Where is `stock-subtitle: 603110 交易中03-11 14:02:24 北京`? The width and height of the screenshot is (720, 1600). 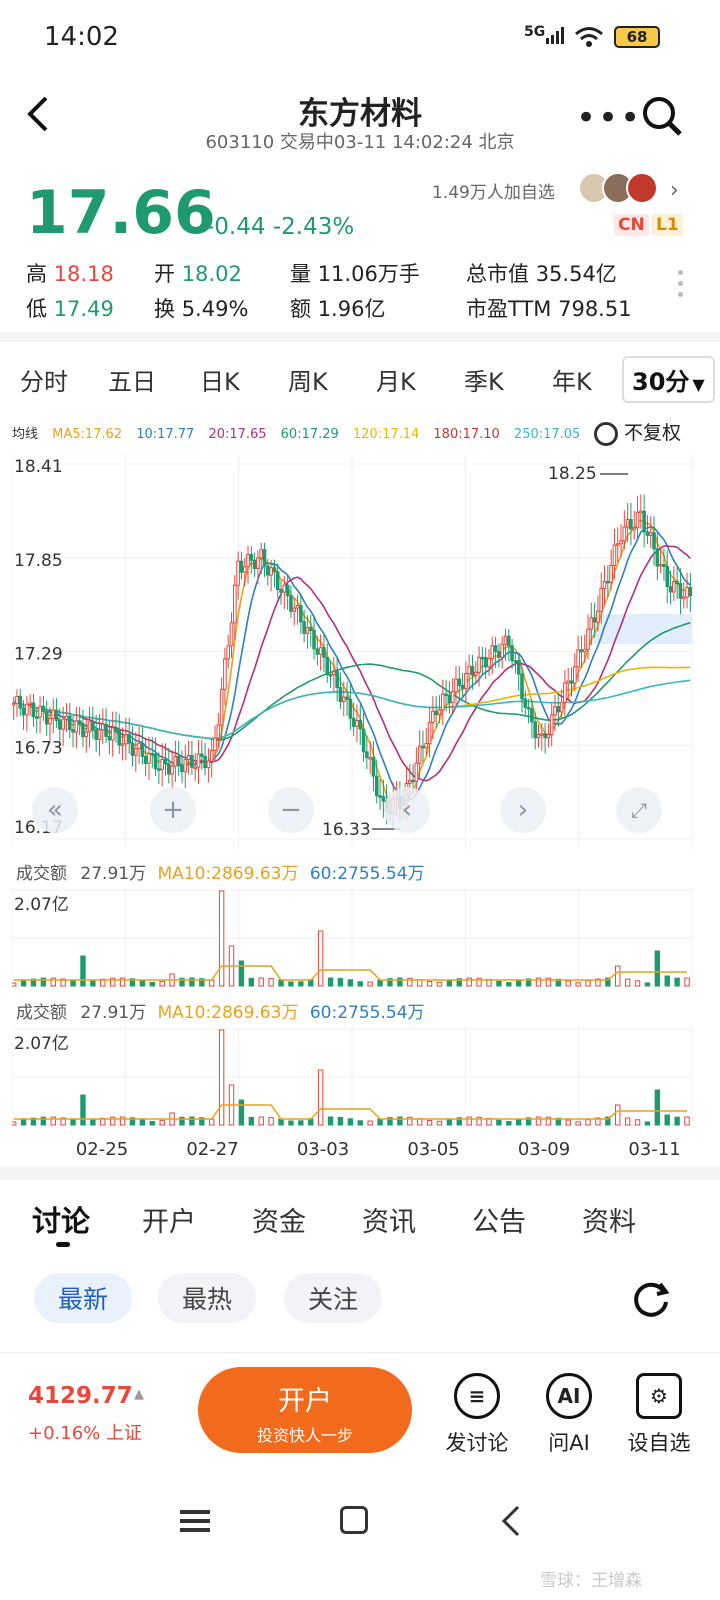 stock-subtitle: 603110 交易中03-11 14:02:24 北京 is located at coordinates (360, 142).